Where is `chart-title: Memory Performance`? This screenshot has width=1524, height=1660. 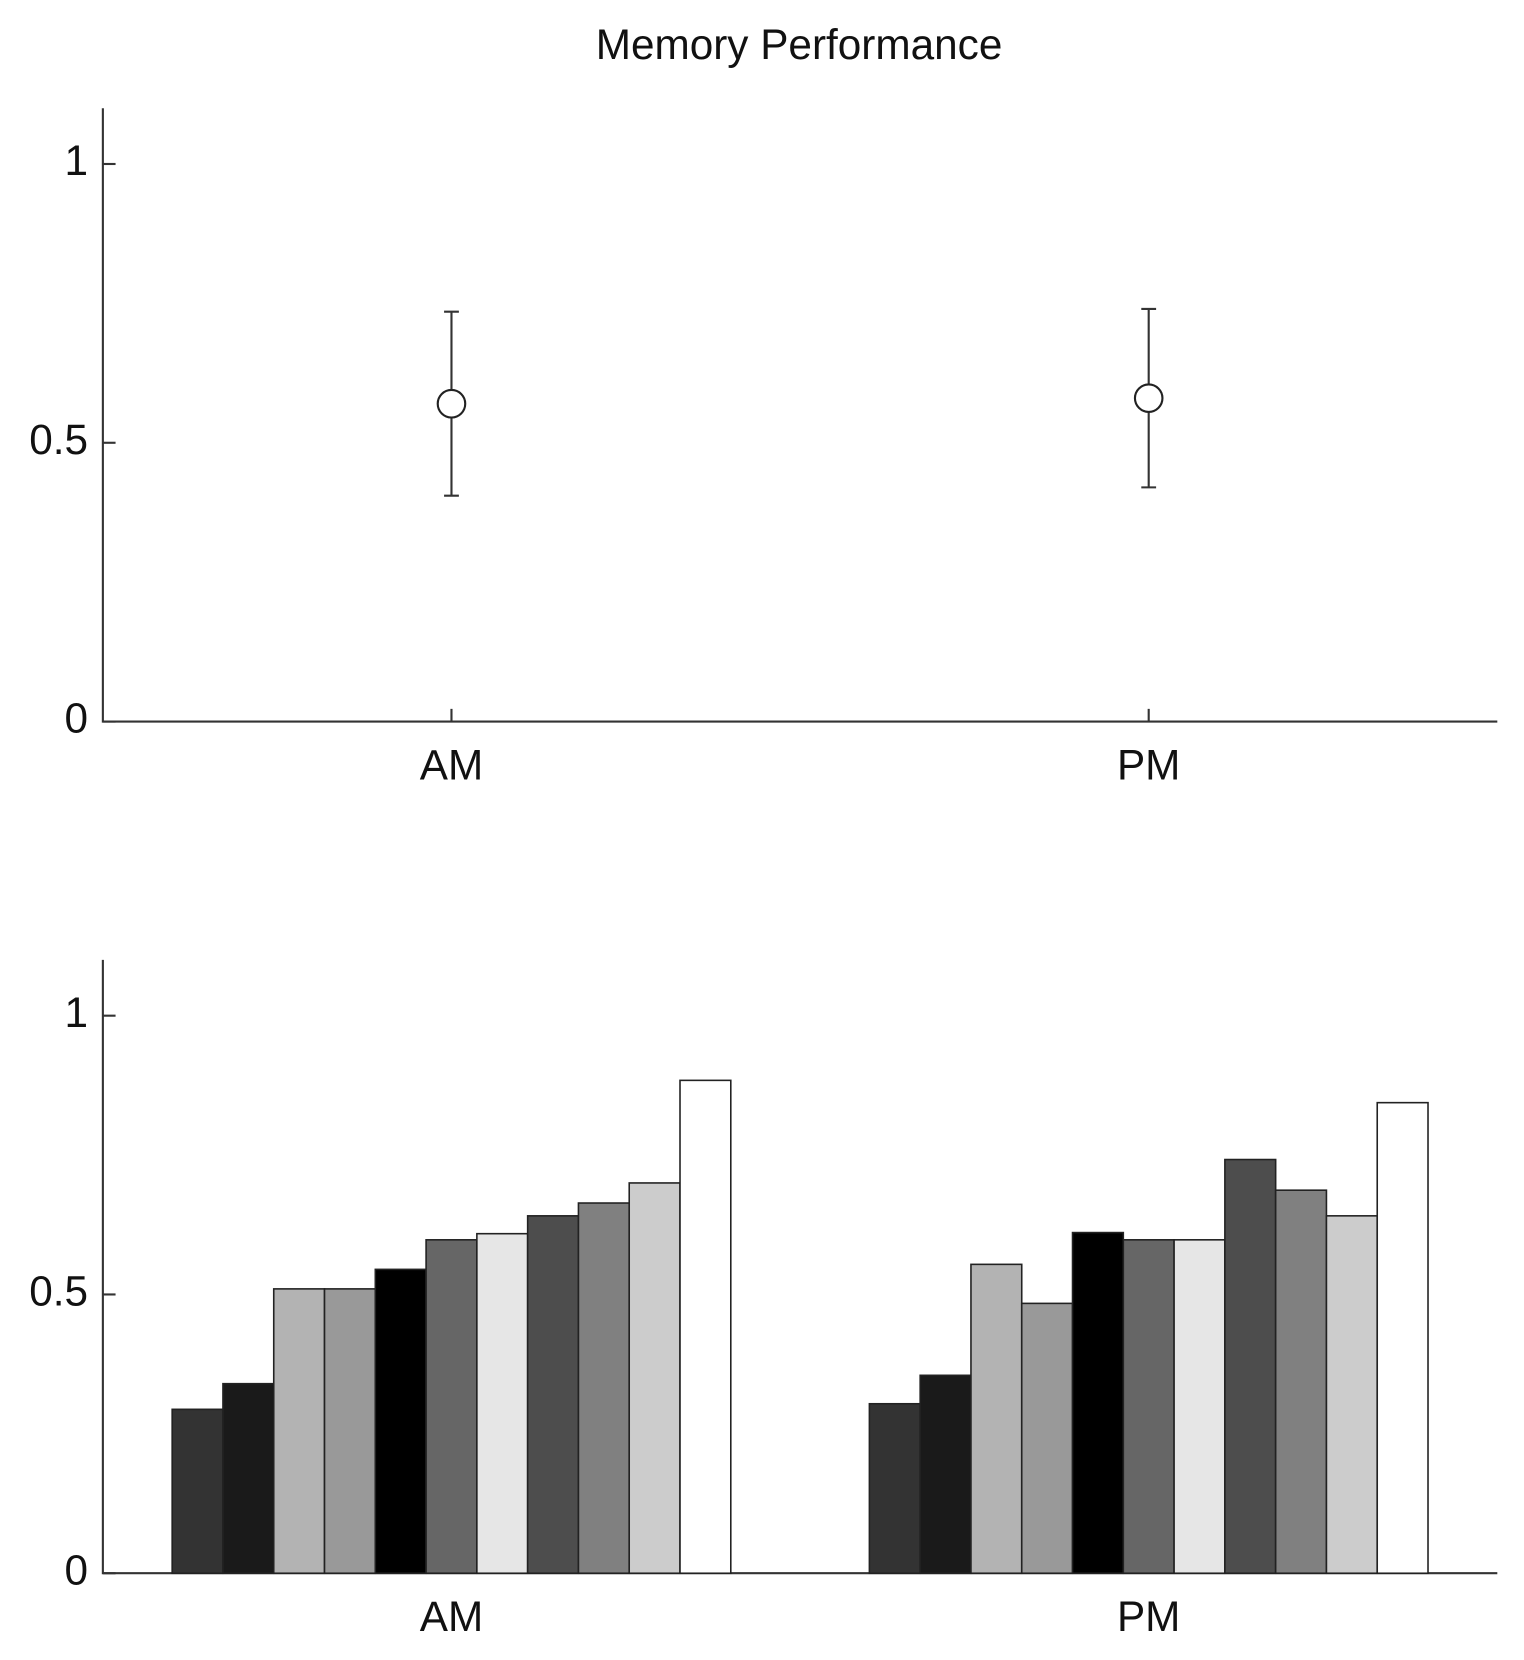 chart-title: Memory Performance is located at coordinates (799, 44).